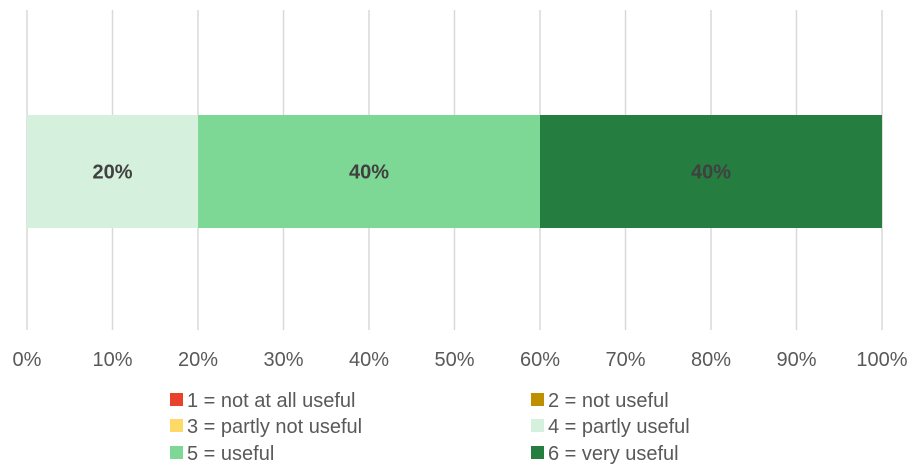  Describe the element at coordinates (230, 453) in the screenshot. I see `legend-label: 5 = useful` at that location.